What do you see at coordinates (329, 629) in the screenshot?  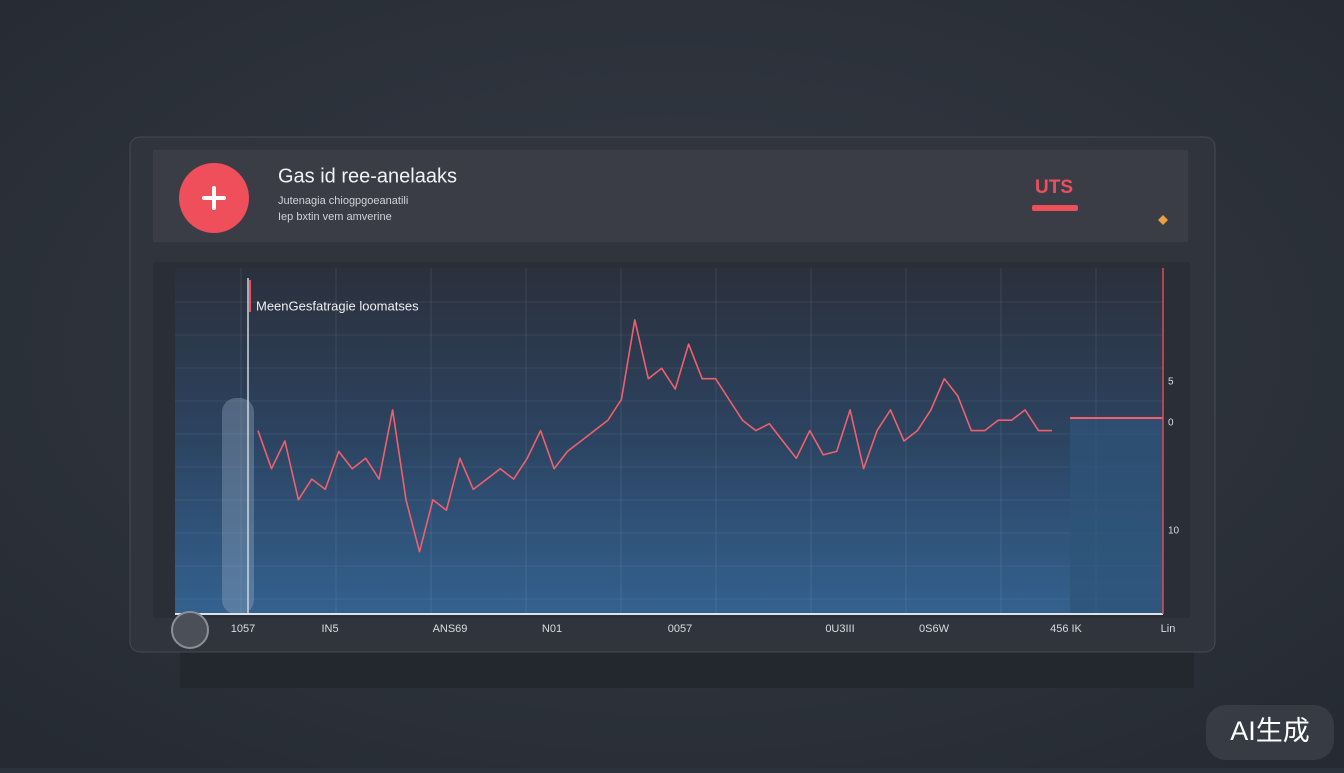 I see `x-tick-label: IN5` at bounding box center [329, 629].